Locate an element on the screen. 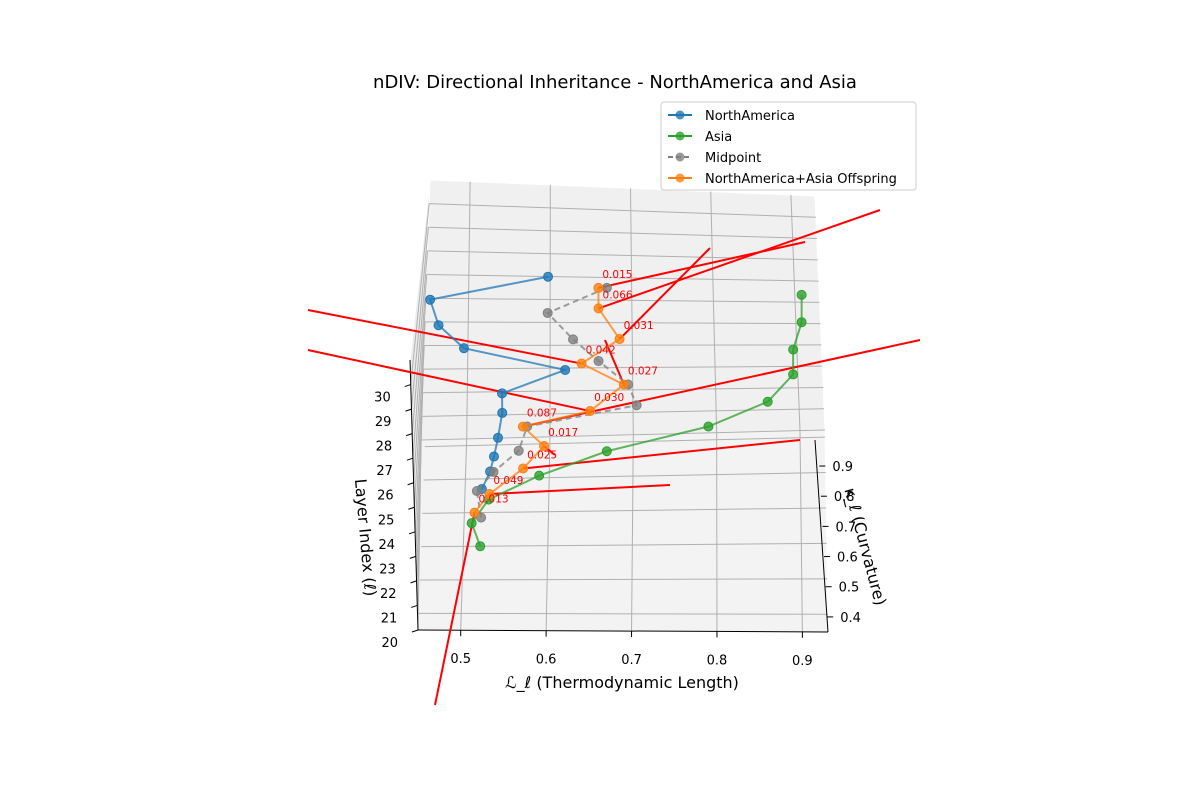 The image size is (1200, 800). y-tick-label: 0.4 is located at coordinates (850, 618).